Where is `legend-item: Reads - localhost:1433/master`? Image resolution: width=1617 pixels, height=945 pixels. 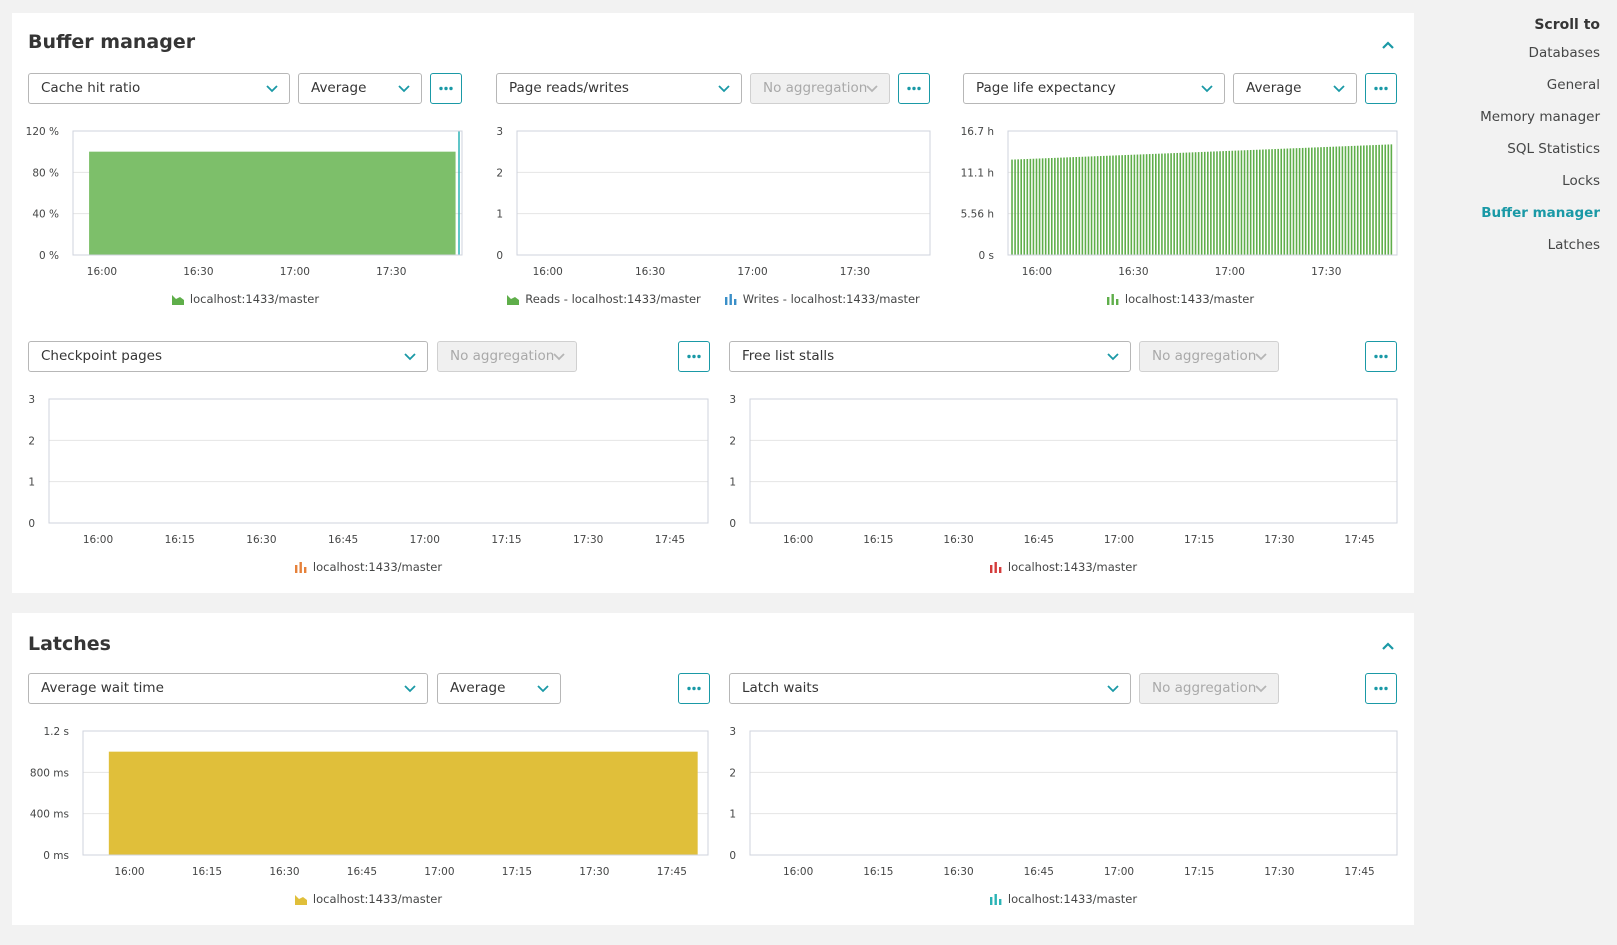 legend-item: Reads - localhost:1433/master is located at coordinates (604, 299).